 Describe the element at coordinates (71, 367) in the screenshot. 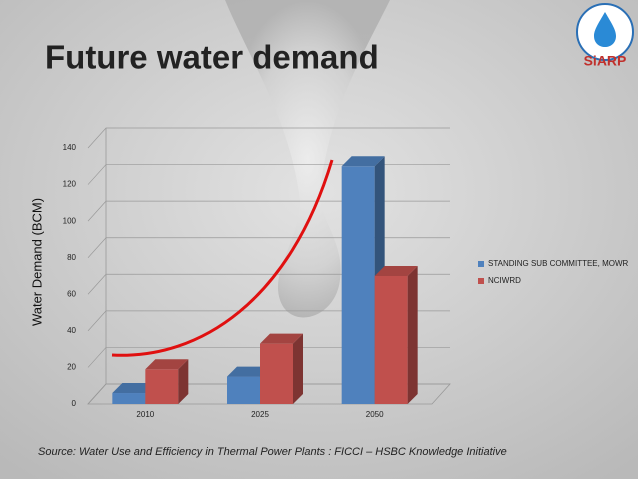

I see `y-tick-label: 20` at that location.